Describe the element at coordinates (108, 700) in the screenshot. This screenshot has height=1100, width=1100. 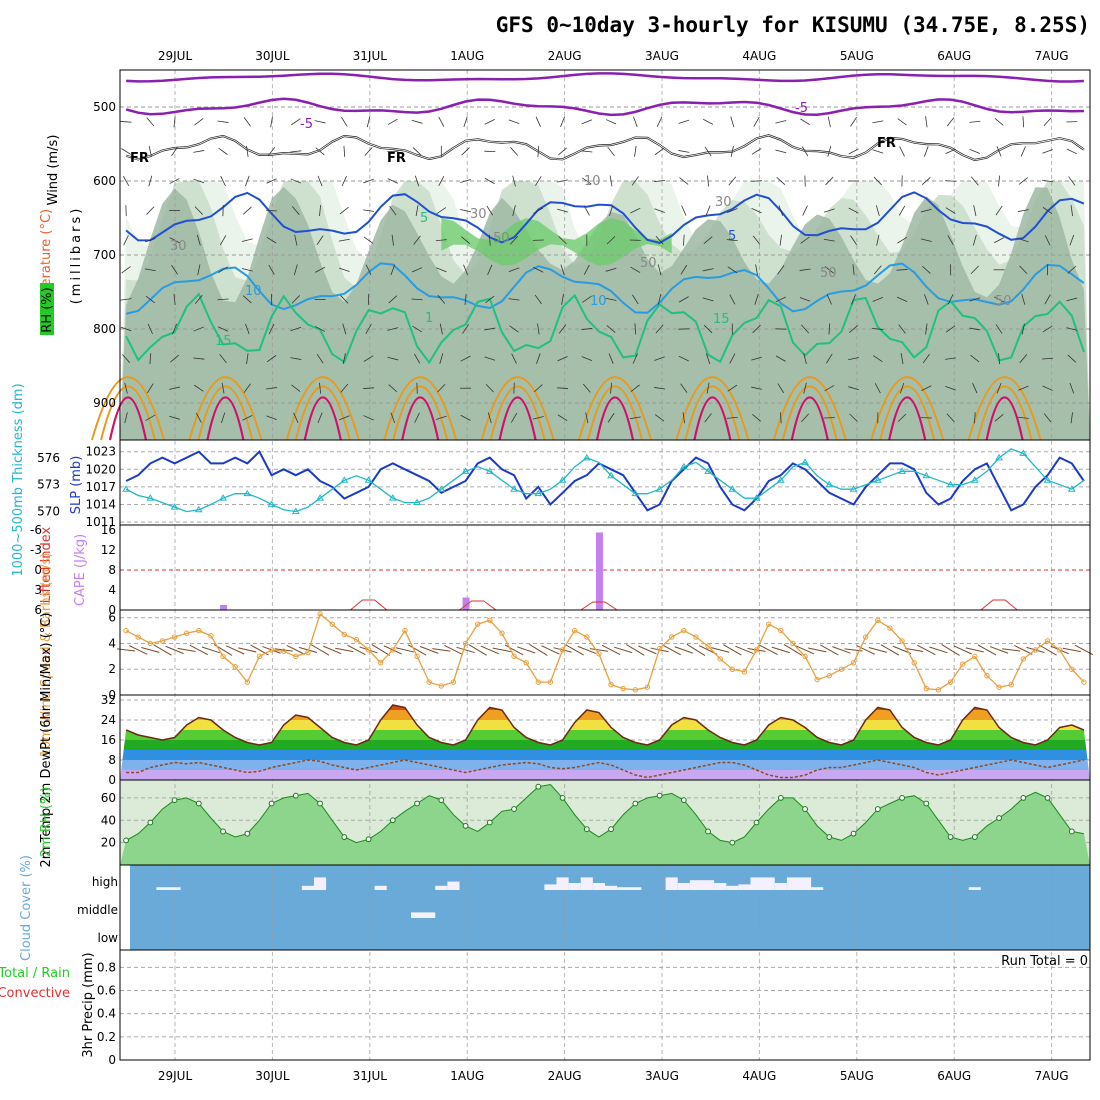
I see `temp-tick-label: 32` at that location.